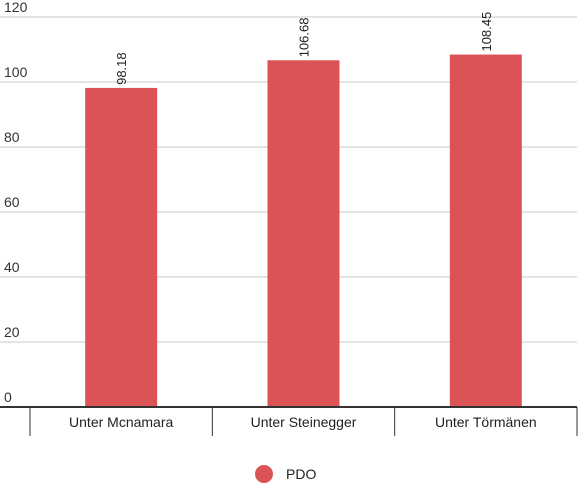  What do you see at coordinates (121, 68) in the screenshot?
I see `data-label-1: 98.18` at bounding box center [121, 68].